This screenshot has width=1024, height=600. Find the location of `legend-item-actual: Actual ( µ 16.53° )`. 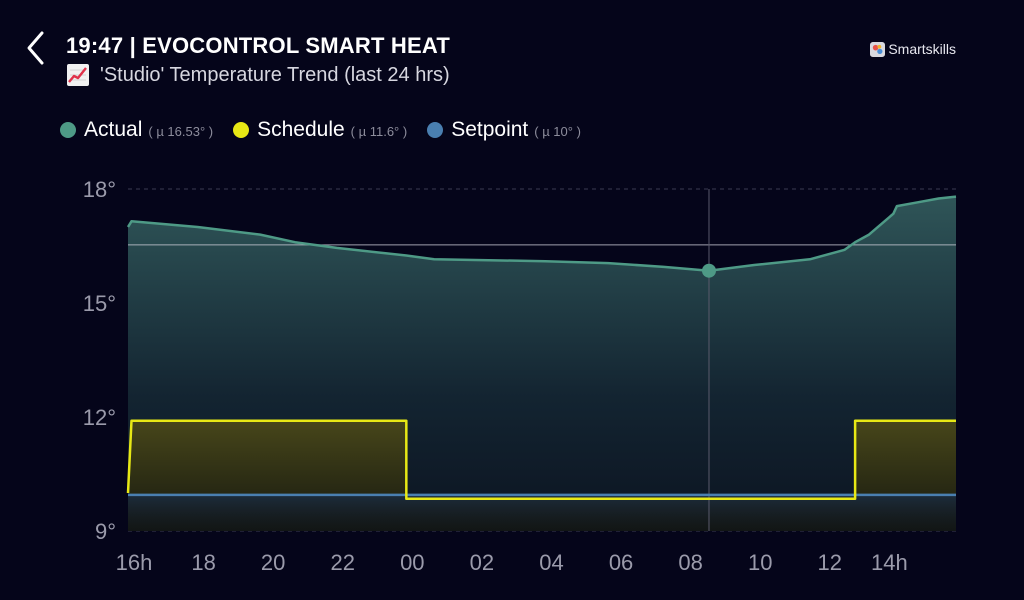

legend-item-actual: Actual ( µ 16.53° ) is located at coordinates (136, 130).